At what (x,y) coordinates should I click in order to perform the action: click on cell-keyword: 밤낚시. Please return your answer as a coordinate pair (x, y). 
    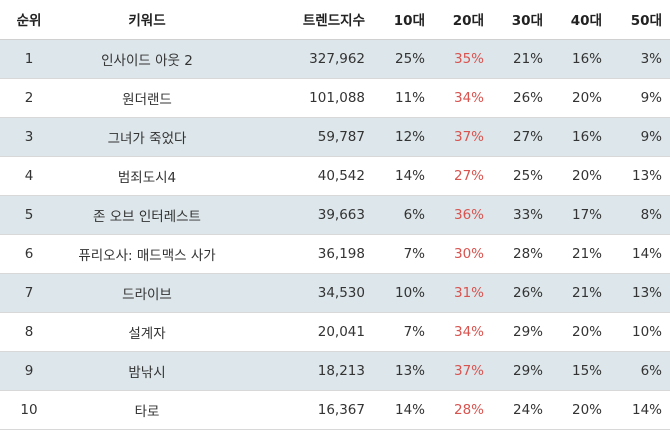
    Looking at the image, I should click on (147, 371).